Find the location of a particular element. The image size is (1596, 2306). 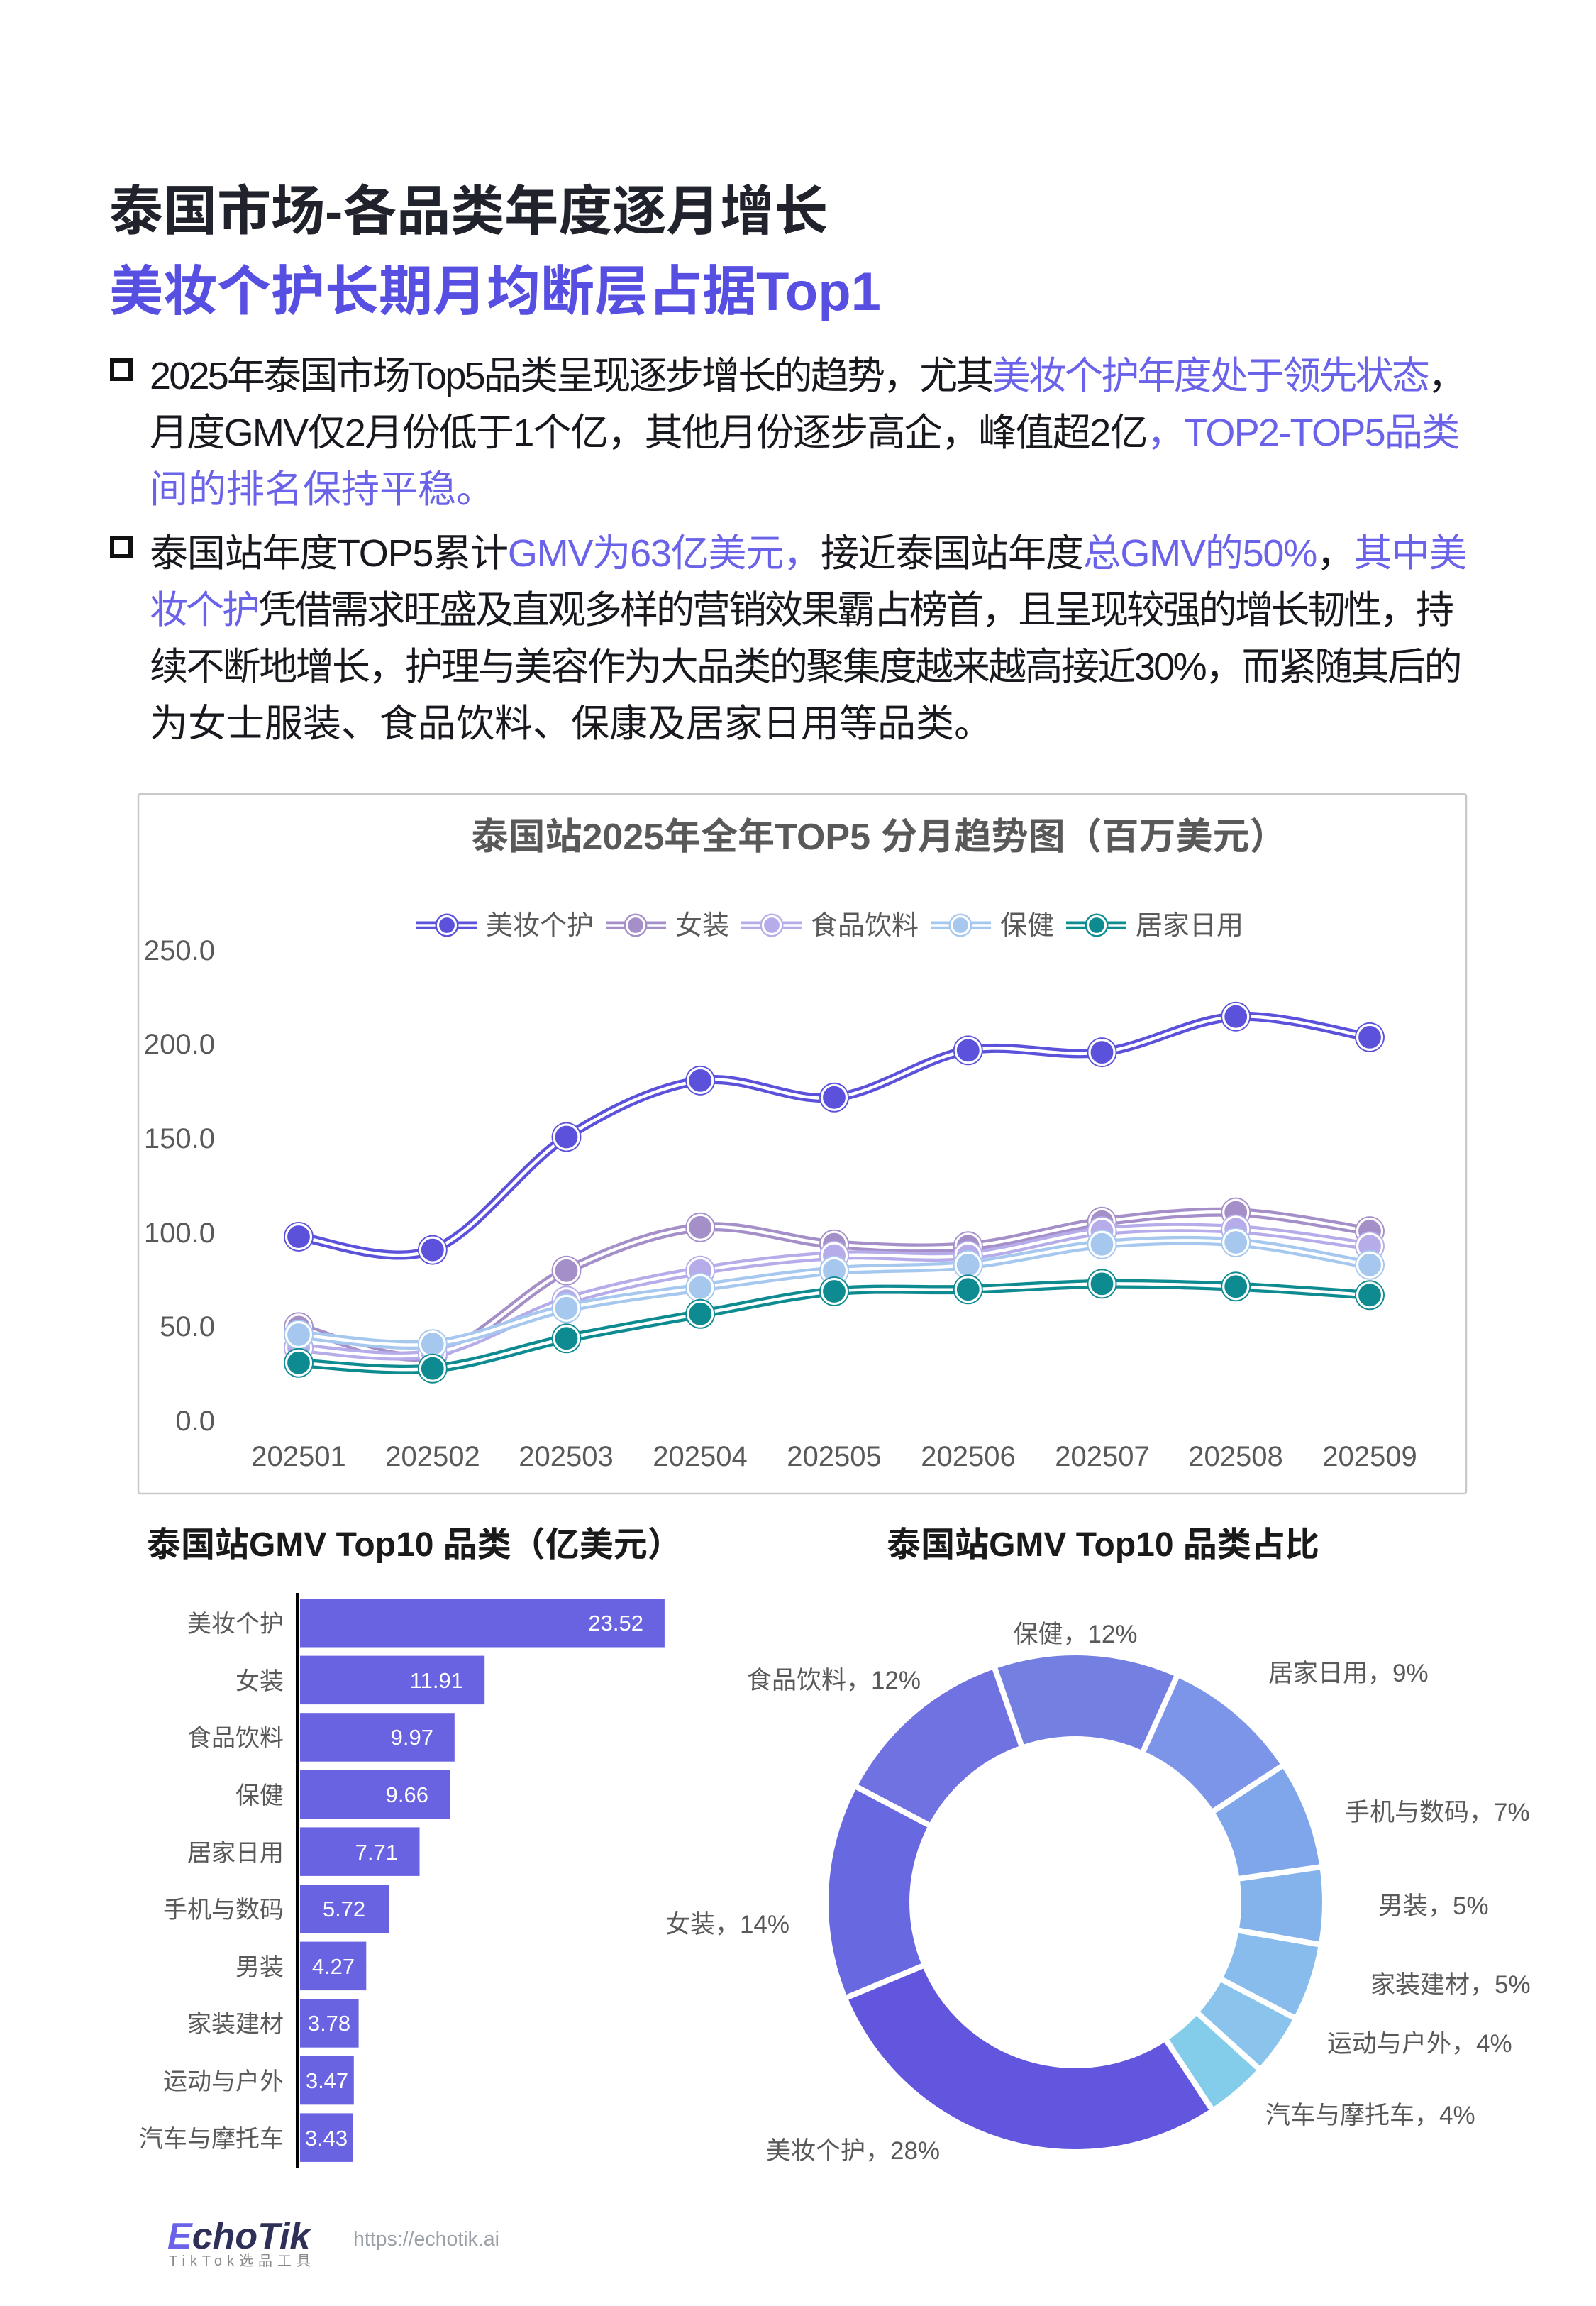

svg-text: 9.97 is located at coordinates (412, 1737).